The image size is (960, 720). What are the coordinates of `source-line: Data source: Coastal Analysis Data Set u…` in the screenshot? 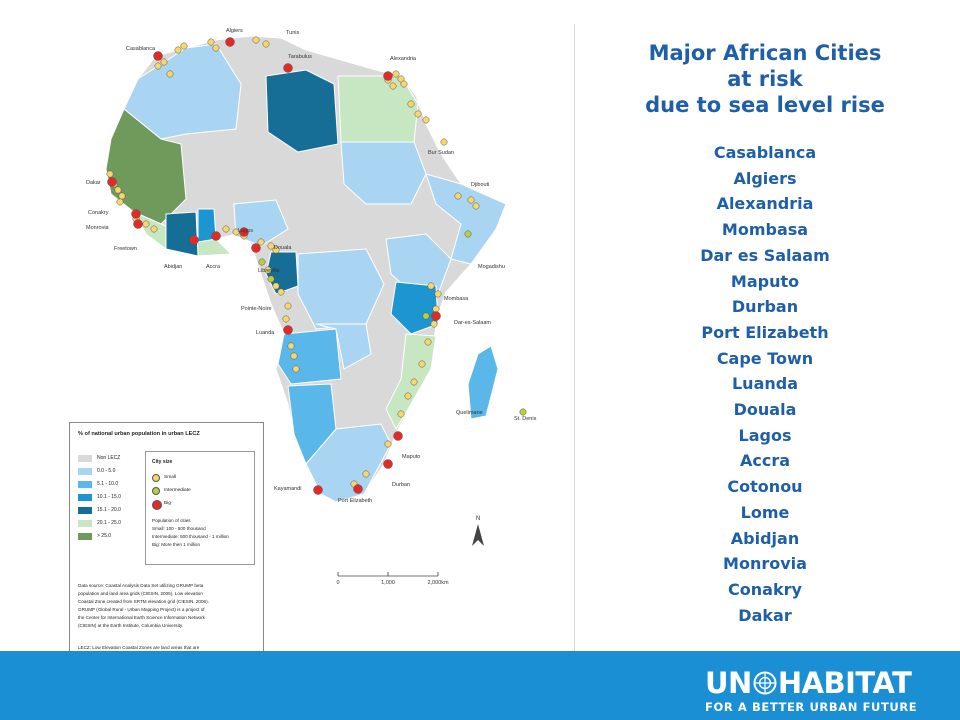 It's located at (141, 585).